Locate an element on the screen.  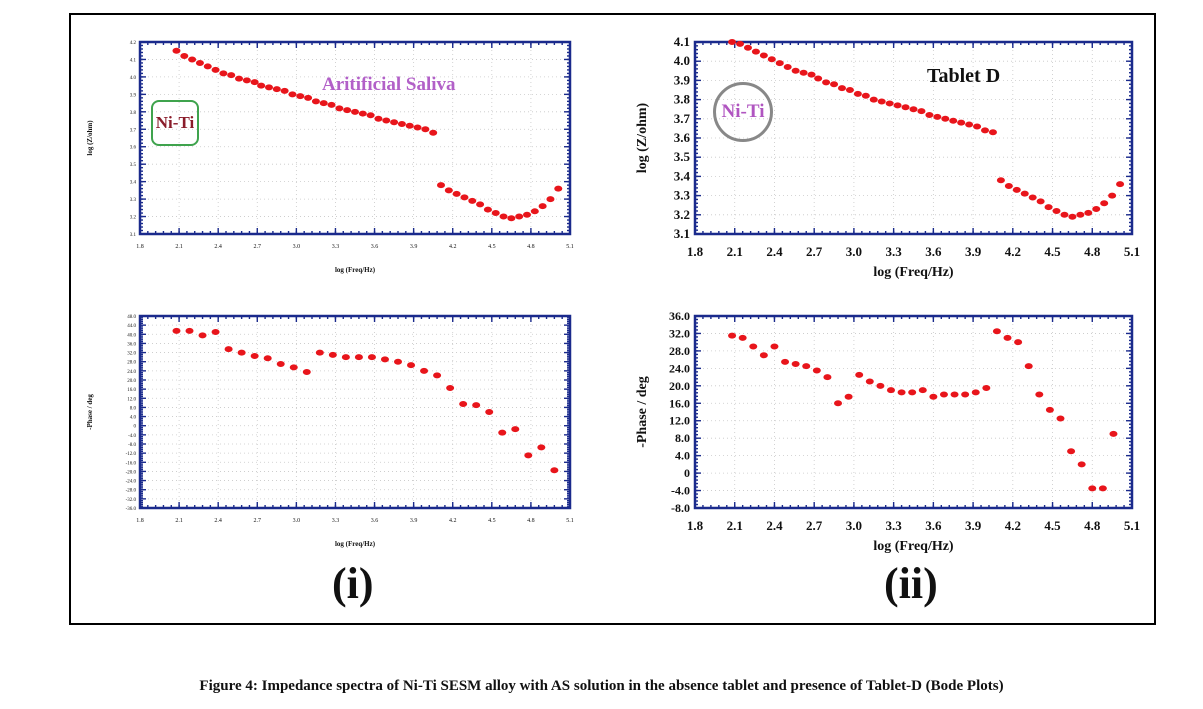
y-tick-label: -8.0 is located at coordinates (132, 445).